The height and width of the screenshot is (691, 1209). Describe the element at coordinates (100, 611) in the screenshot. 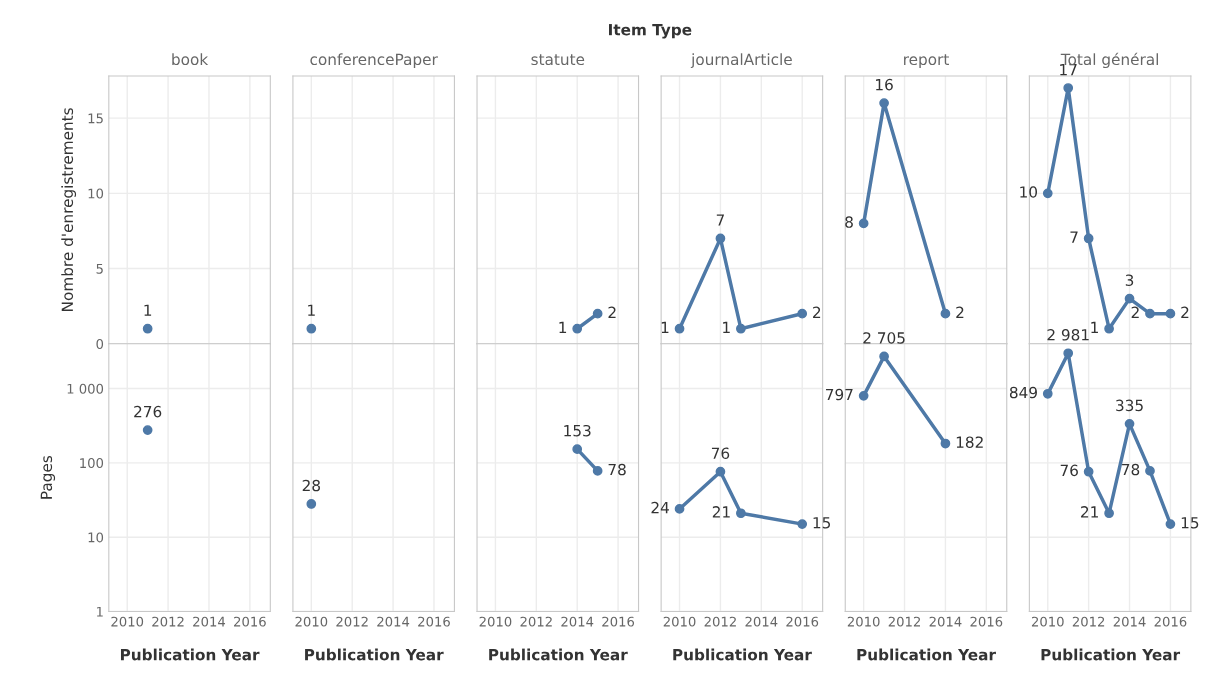

I see `y-tick-label: 1` at that location.